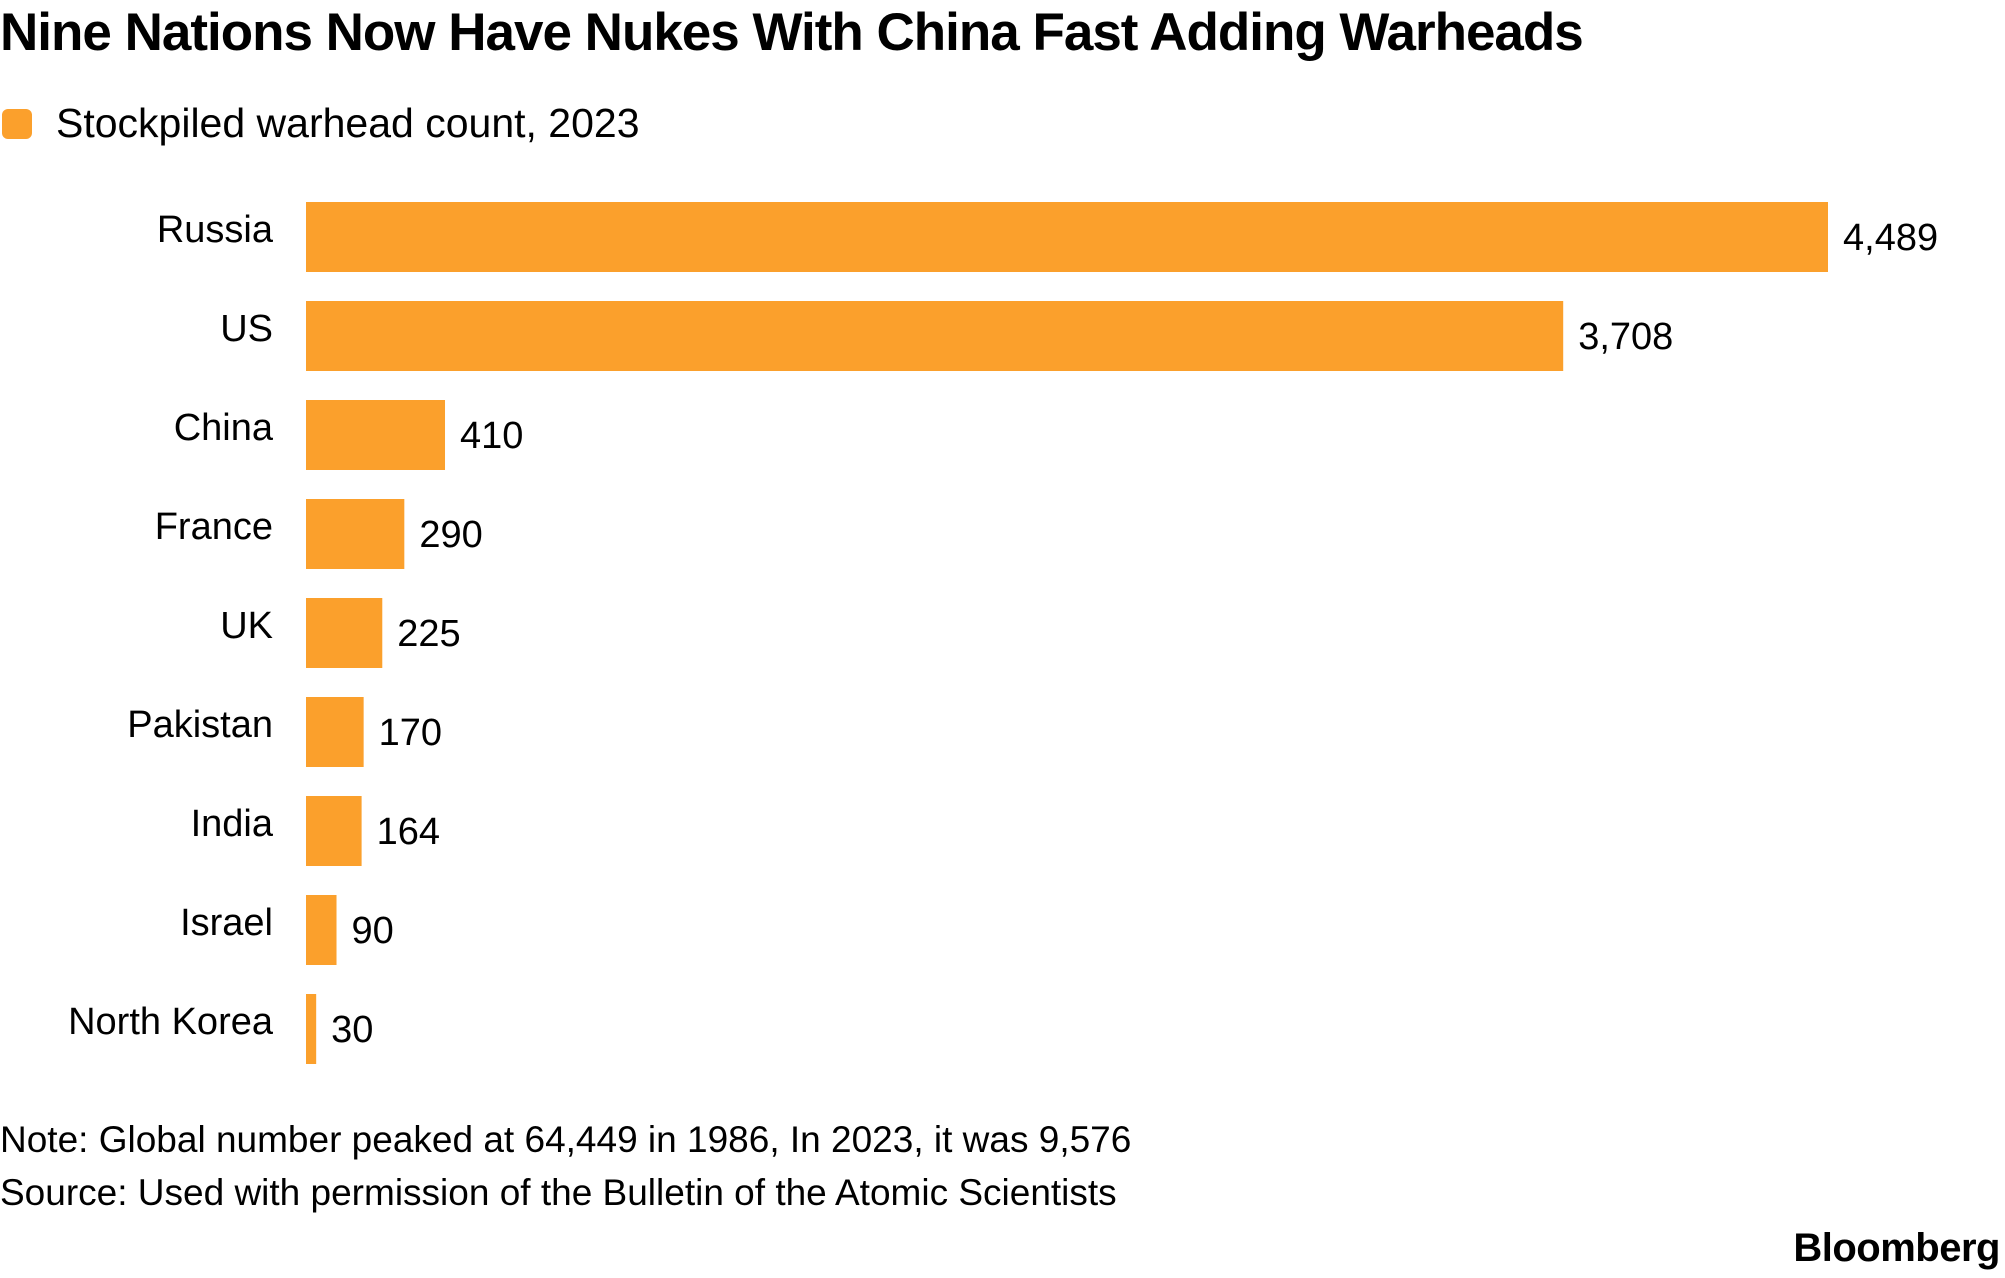 This screenshot has height=1278, width=2005. I want to click on legend: Stockpiled warhead count, 2023, so click(321, 123).